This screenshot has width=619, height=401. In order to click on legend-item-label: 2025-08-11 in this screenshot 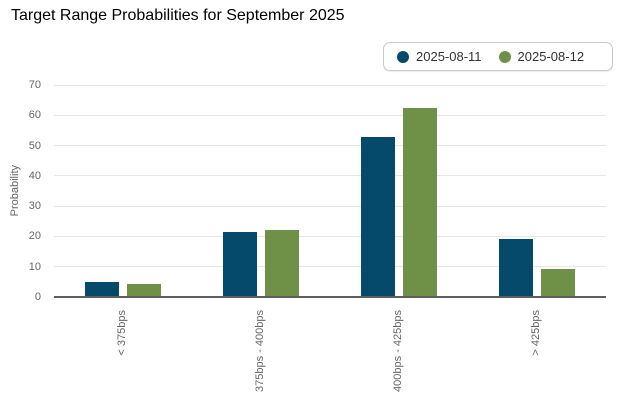, I will do `click(449, 56)`.